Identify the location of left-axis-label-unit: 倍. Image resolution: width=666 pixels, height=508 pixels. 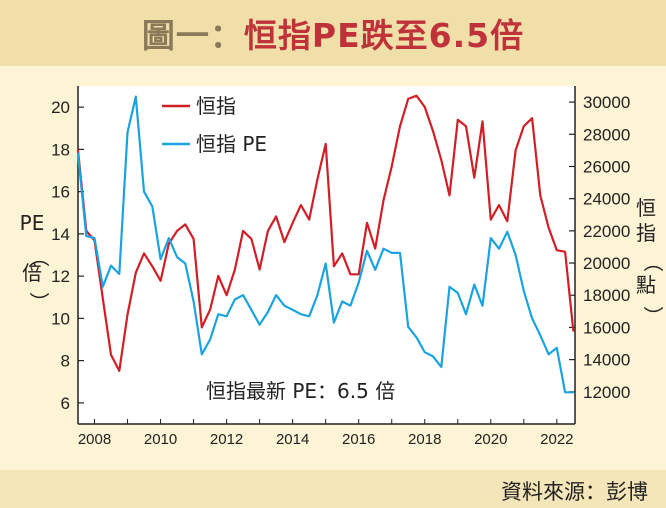
(32, 273).